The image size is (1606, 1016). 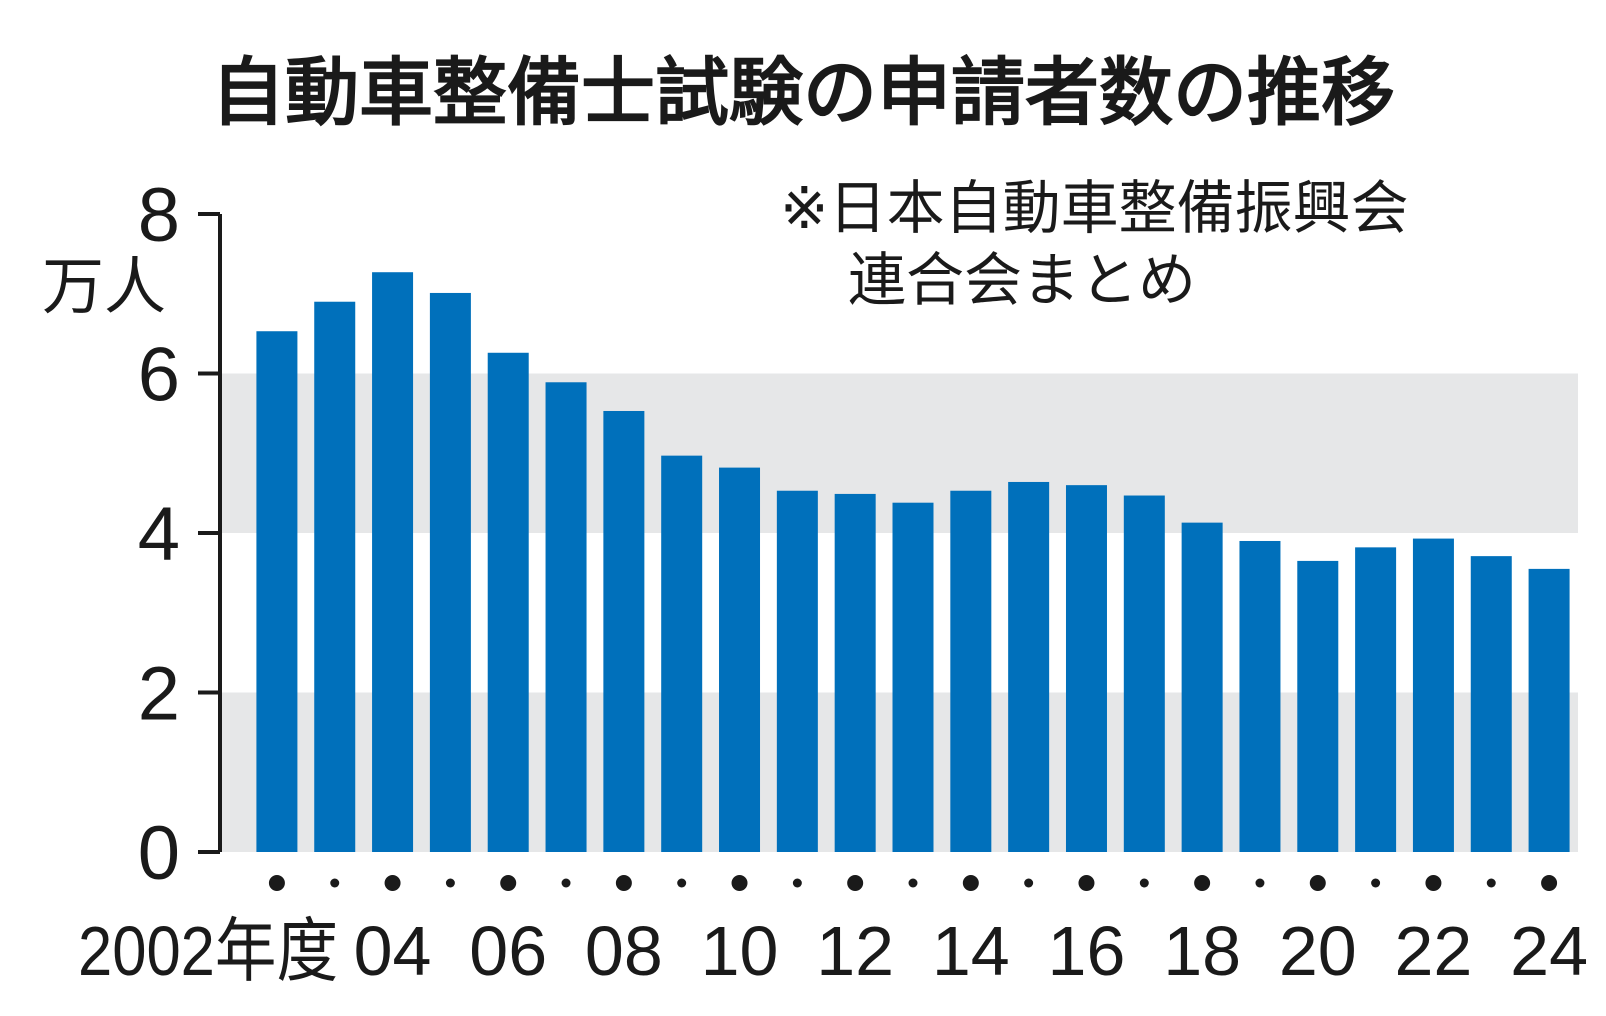 What do you see at coordinates (740, 951) in the screenshot?
I see `x-tick-label-10: 10` at bounding box center [740, 951].